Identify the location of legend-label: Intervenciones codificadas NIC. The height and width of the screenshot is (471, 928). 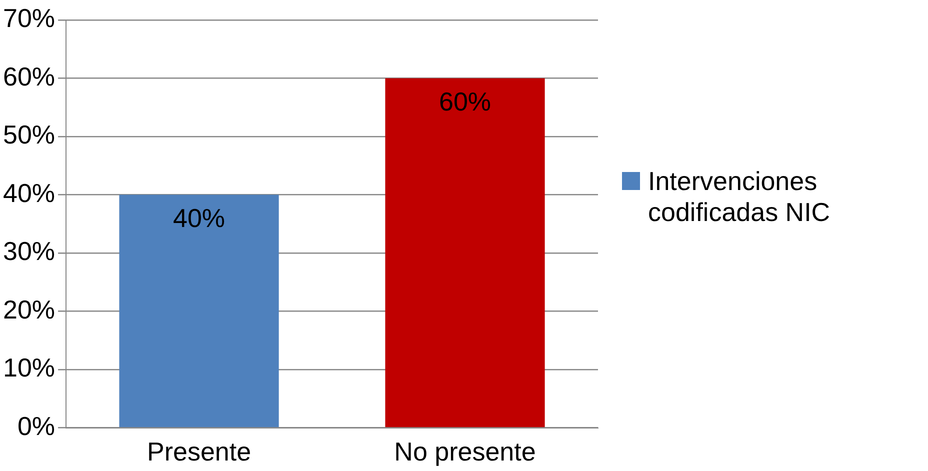
(740, 197).